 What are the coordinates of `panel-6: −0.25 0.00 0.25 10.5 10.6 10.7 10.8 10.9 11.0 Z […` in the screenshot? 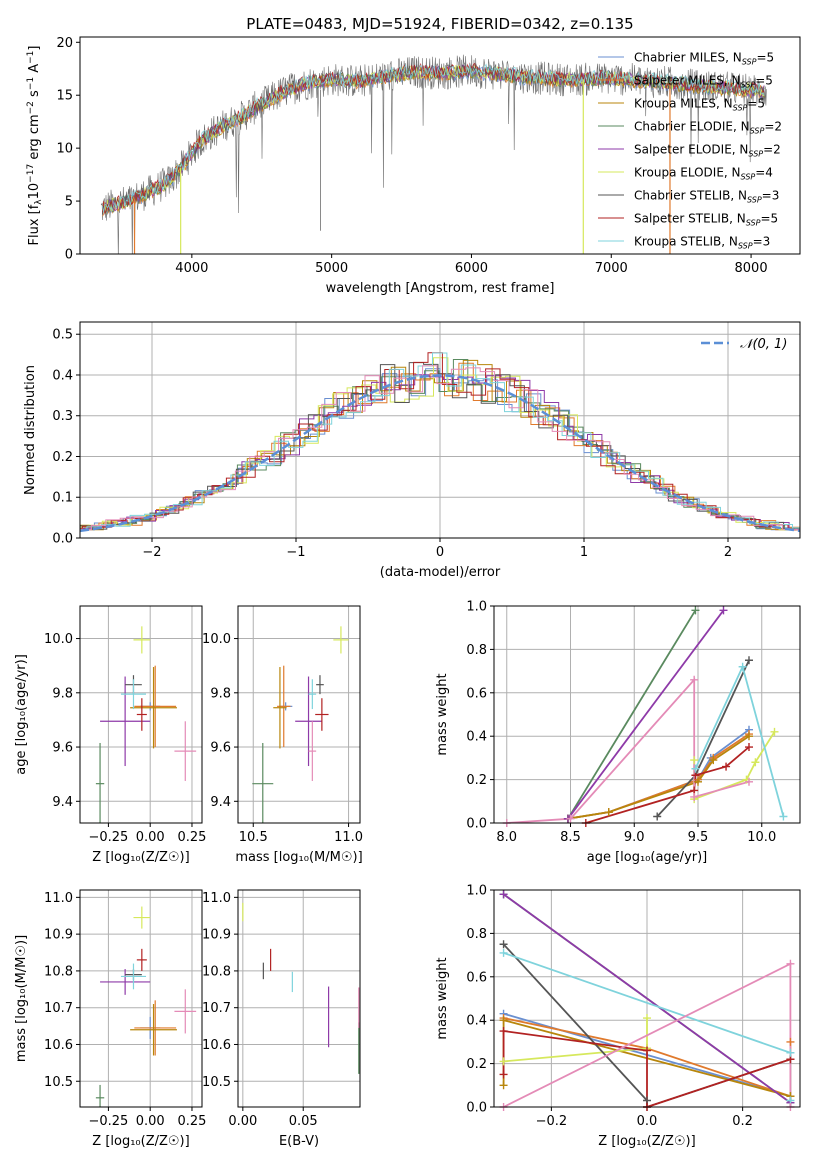 It's located at (110, 1019).